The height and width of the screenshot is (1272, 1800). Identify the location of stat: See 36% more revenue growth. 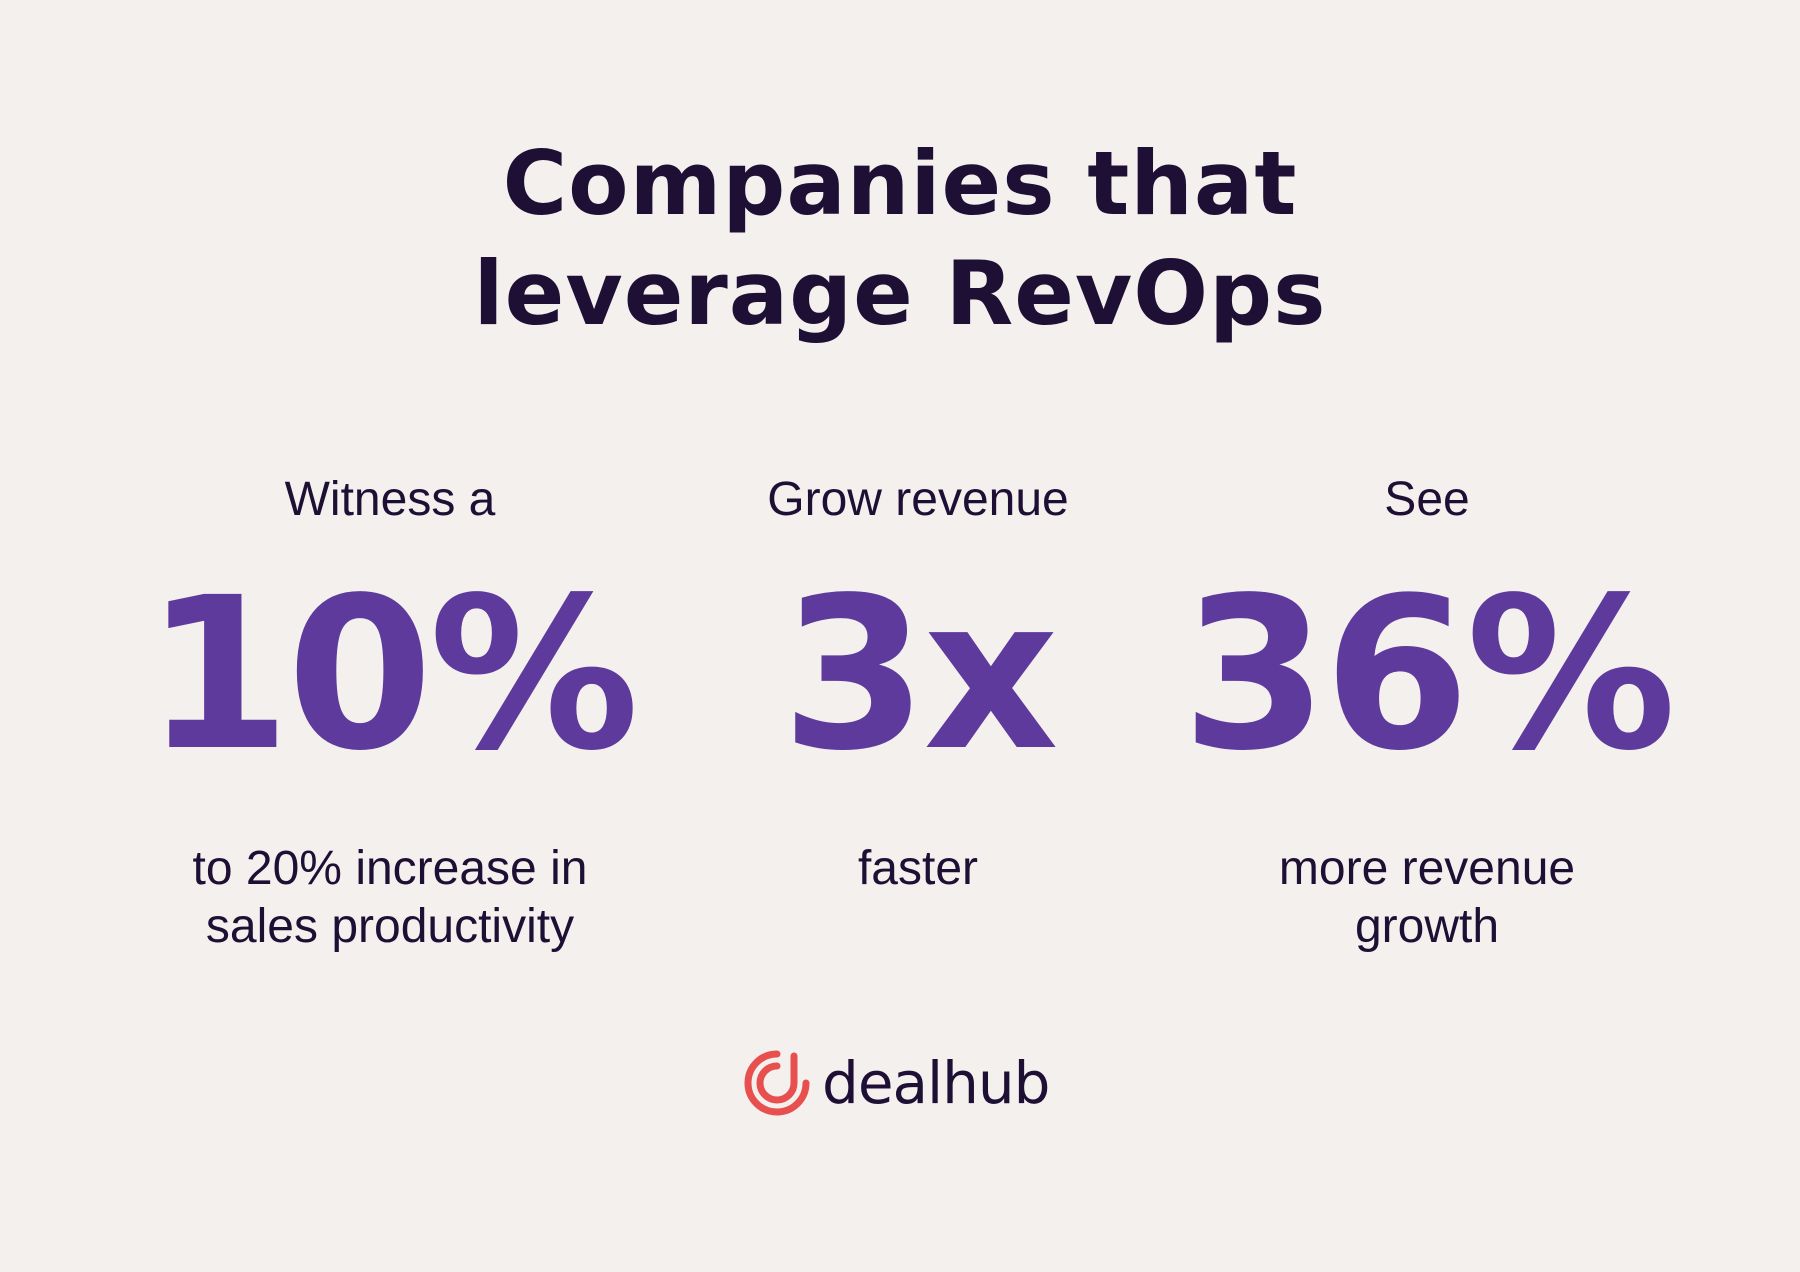
(1427, 713).